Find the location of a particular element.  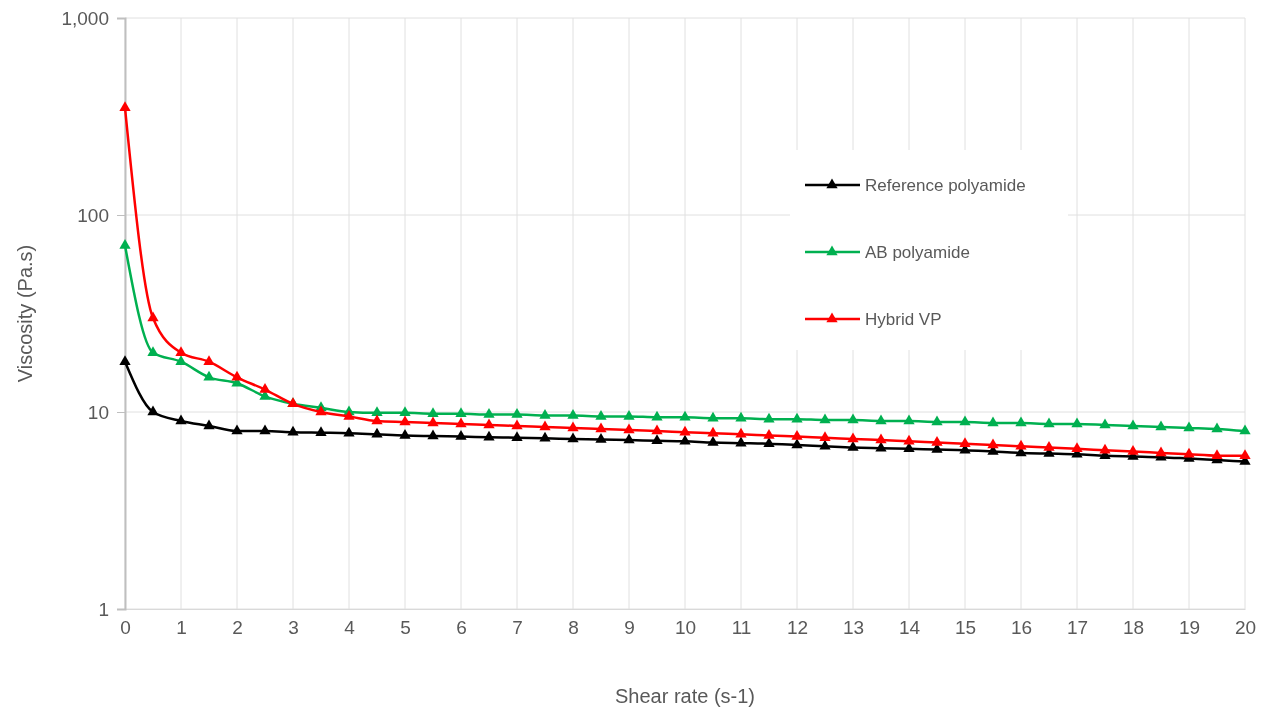

x-tick-label: 19 is located at coordinates (1189, 628).